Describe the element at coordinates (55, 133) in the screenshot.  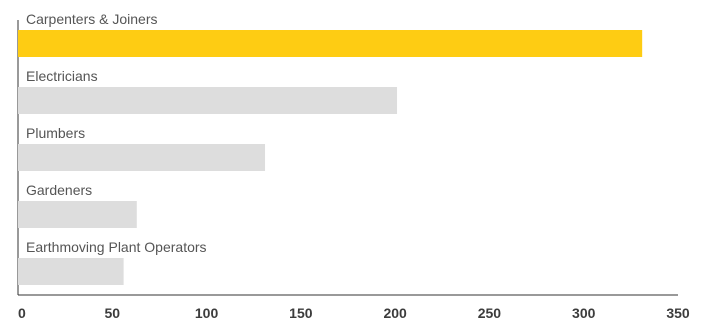
I see `category-label-2: Plumbers` at that location.